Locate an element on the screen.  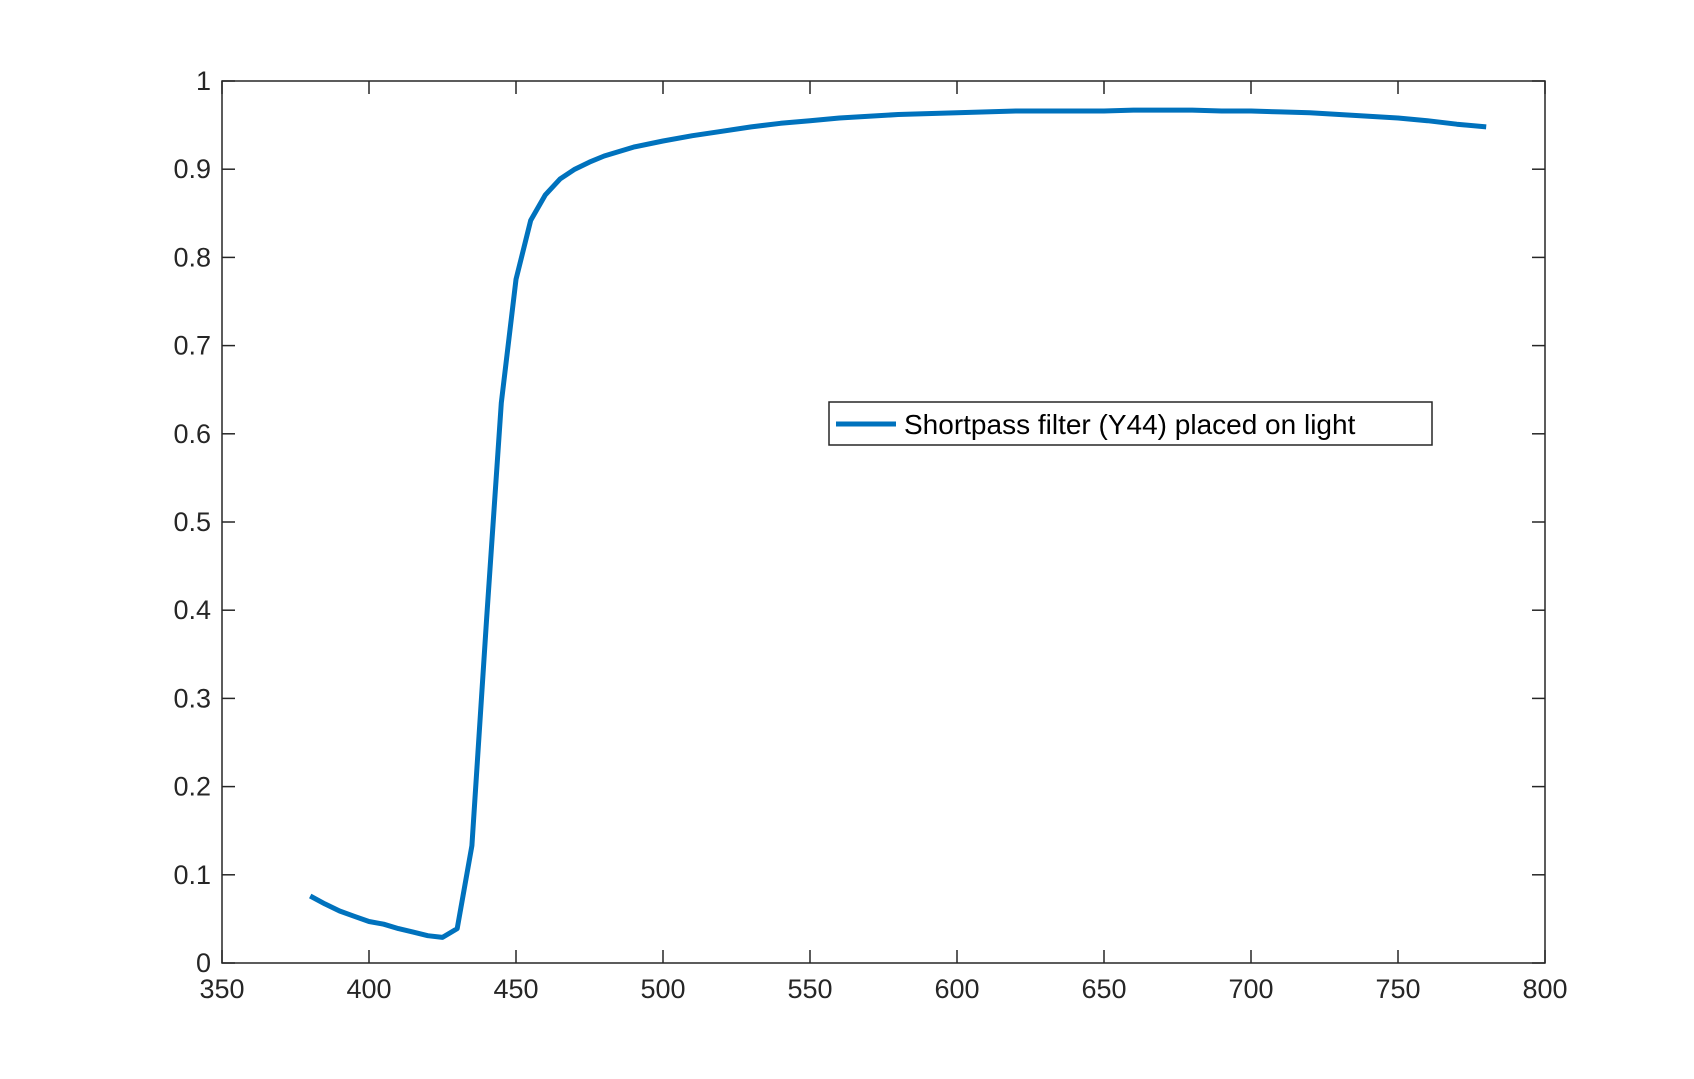
y-tick-label: 0 is located at coordinates (203, 963).